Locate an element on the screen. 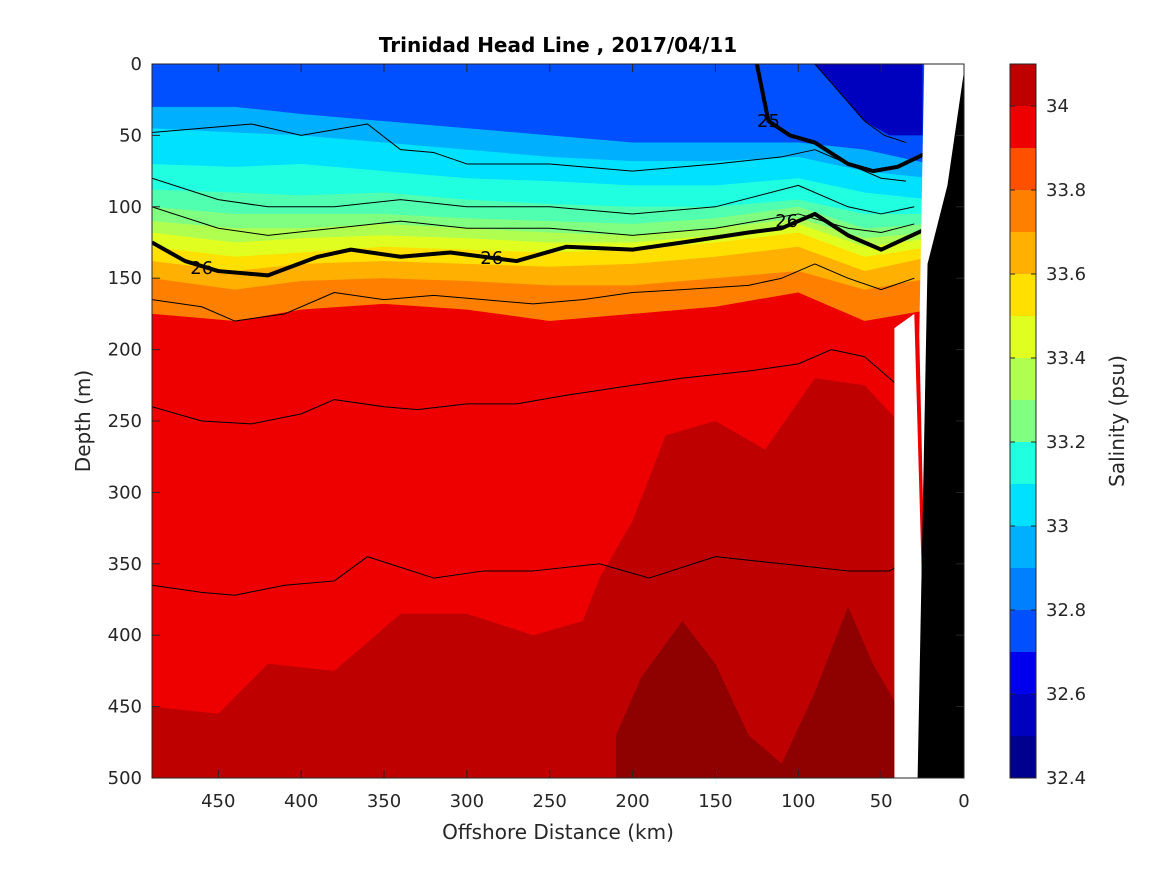 This screenshot has height=875, width=1167. colorbar-tick-label: 33.2 is located at coordinates (1066, 442).